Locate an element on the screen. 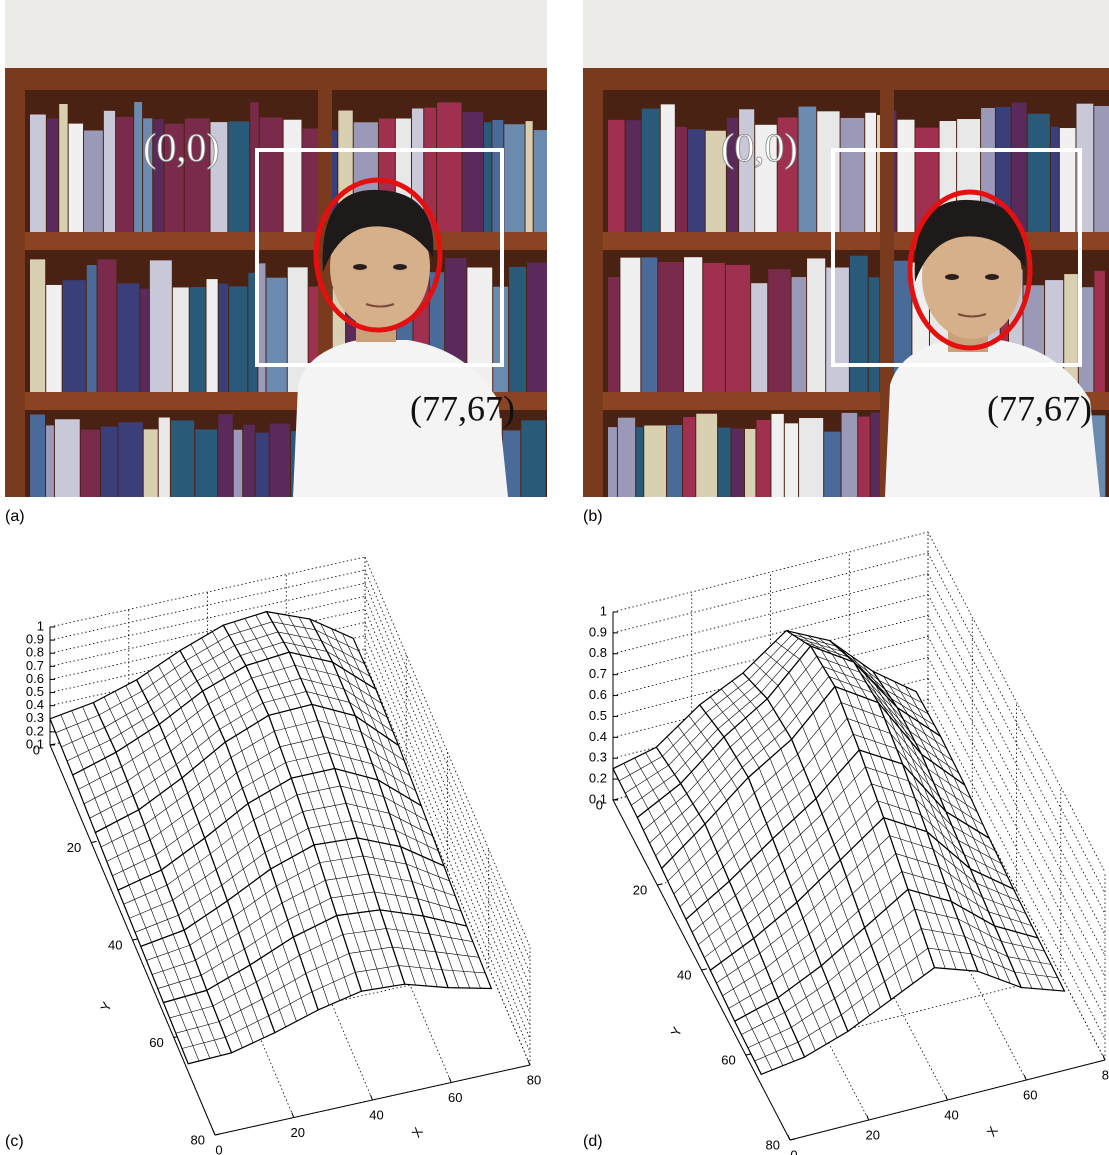 This screenshot has width=1109, height=1155. x-tick-label: 40 is located at coordinates (951, 1114).